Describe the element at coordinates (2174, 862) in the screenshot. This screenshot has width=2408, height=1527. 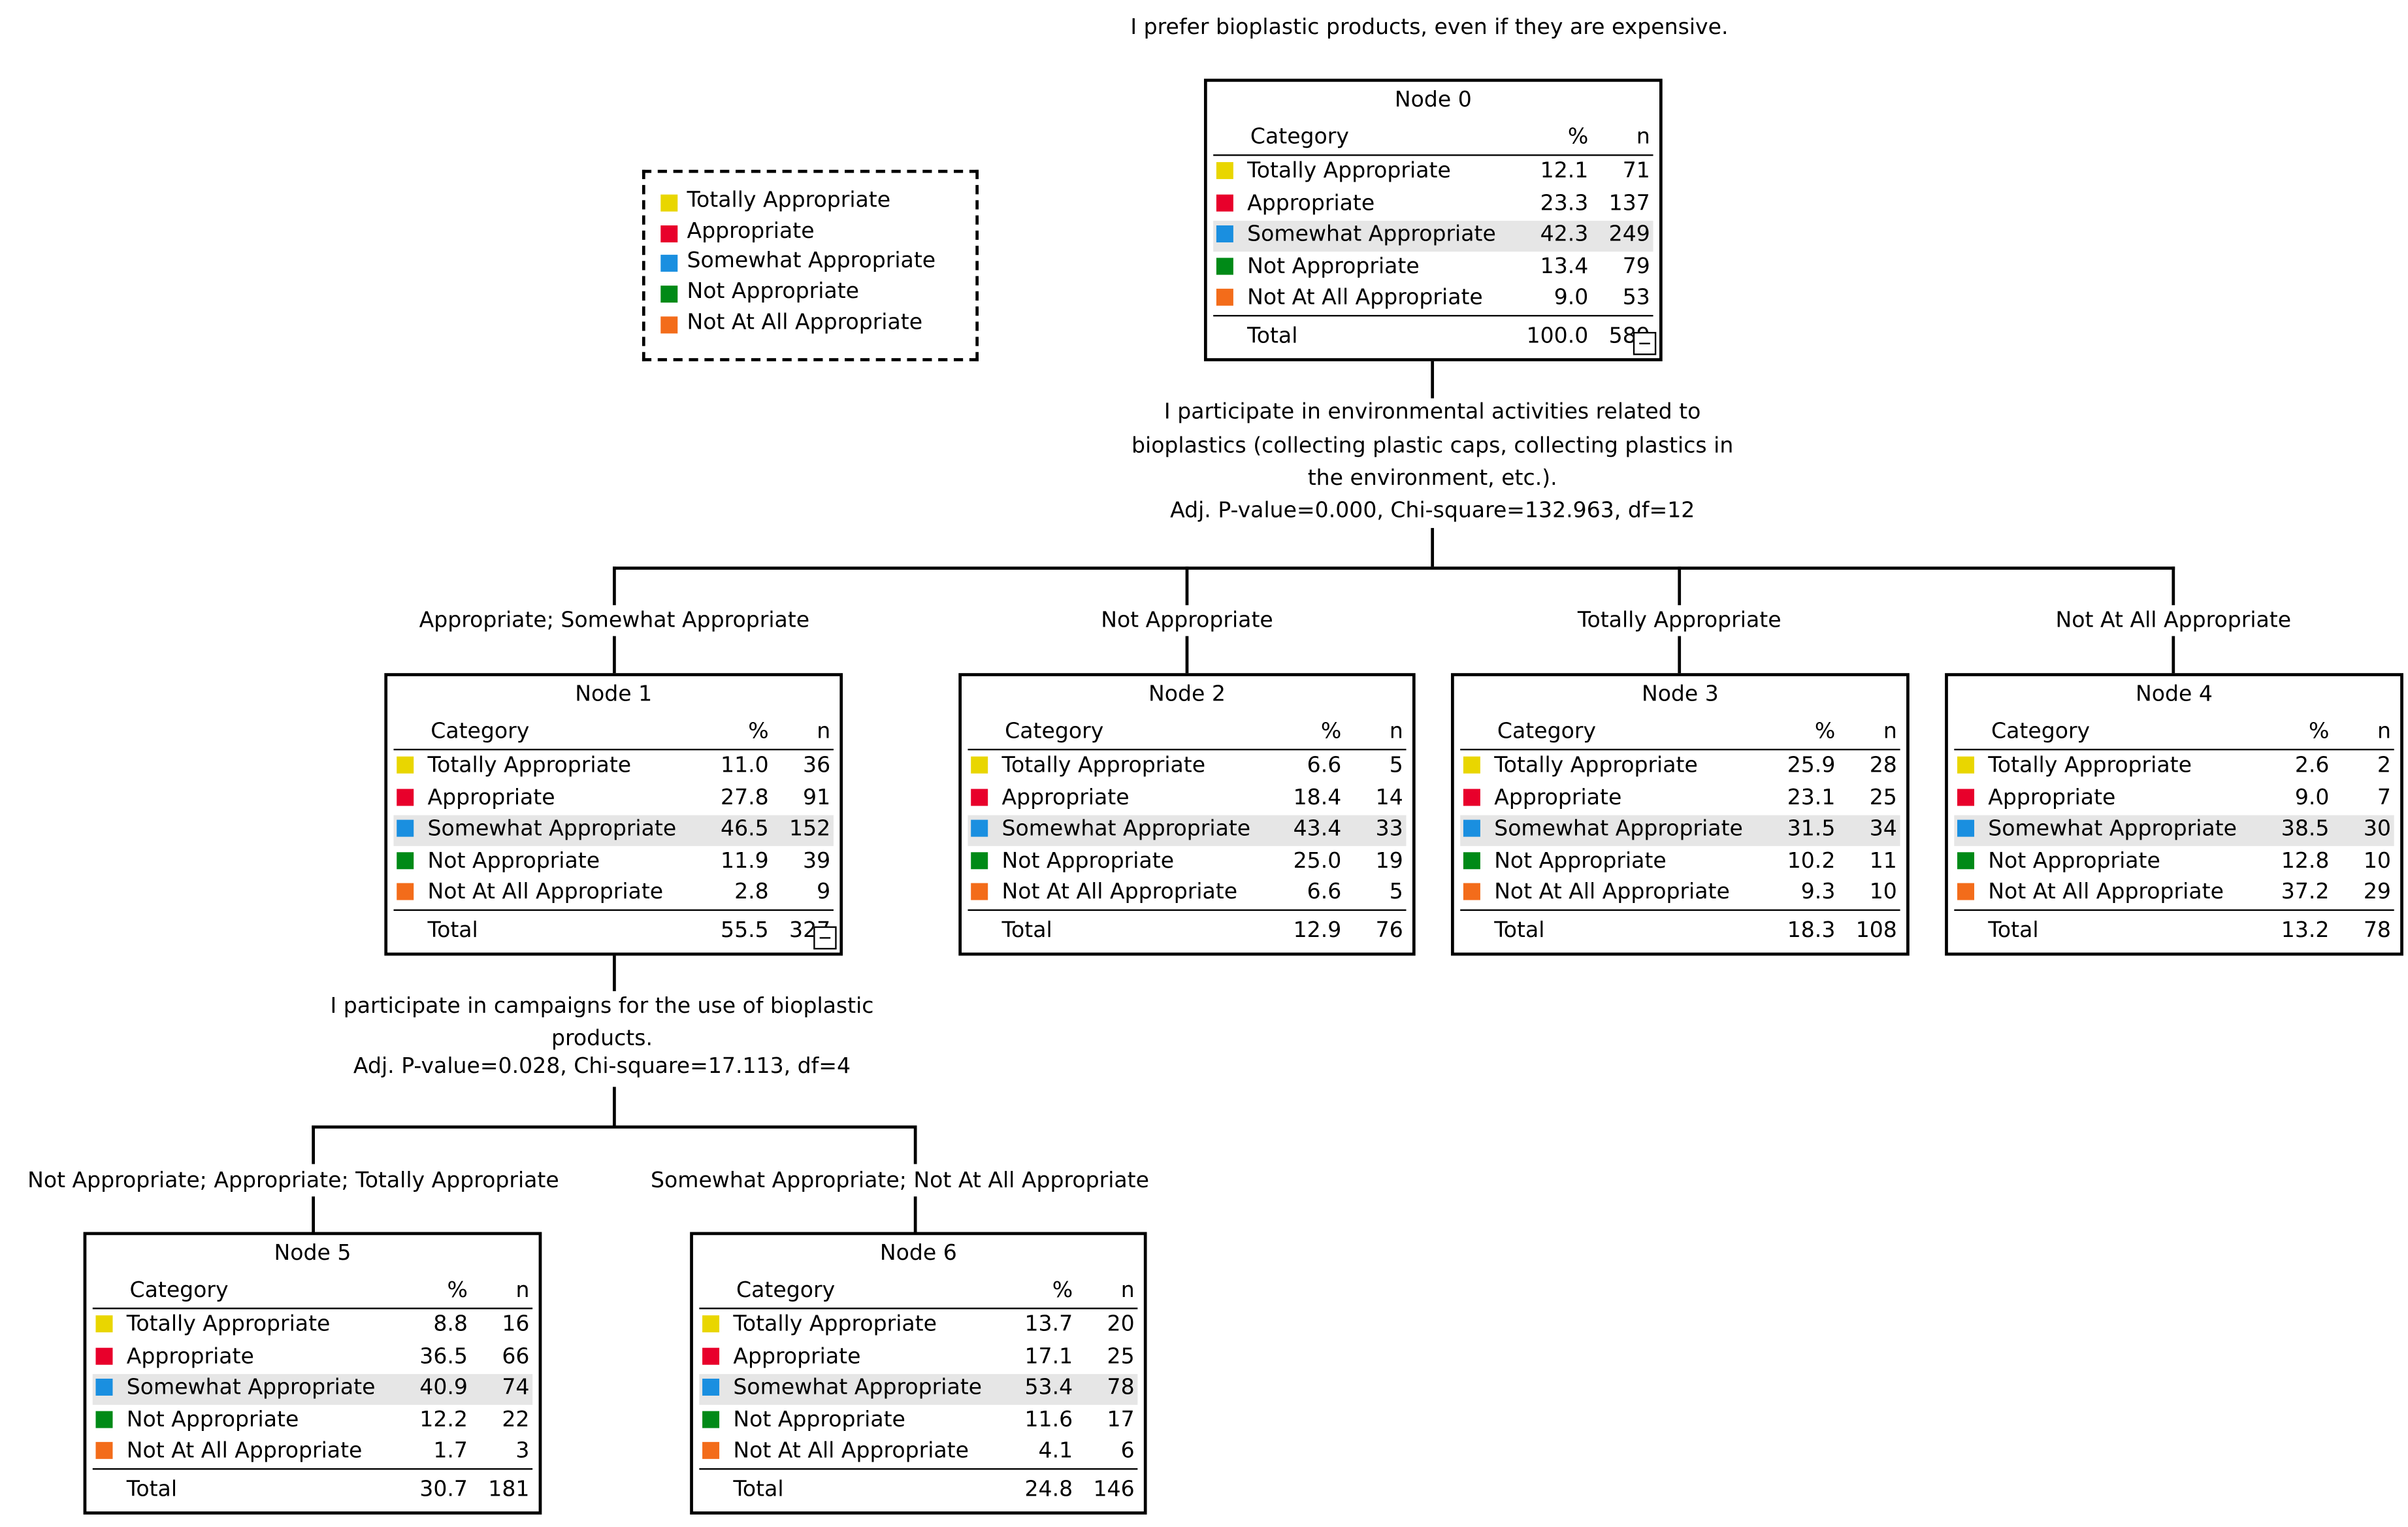
I see `table-row: Not Appropriate 12.8 10` at that location.